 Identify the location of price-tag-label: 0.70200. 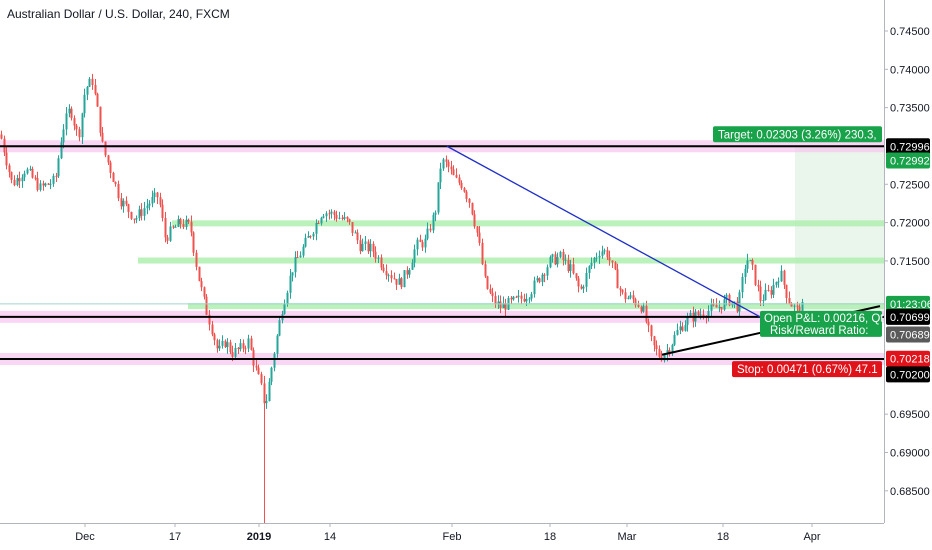
(910, 375).